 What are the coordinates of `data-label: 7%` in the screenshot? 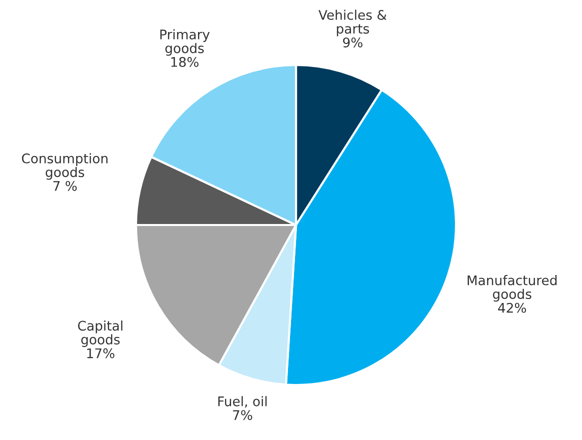 It's located at (242, 415).